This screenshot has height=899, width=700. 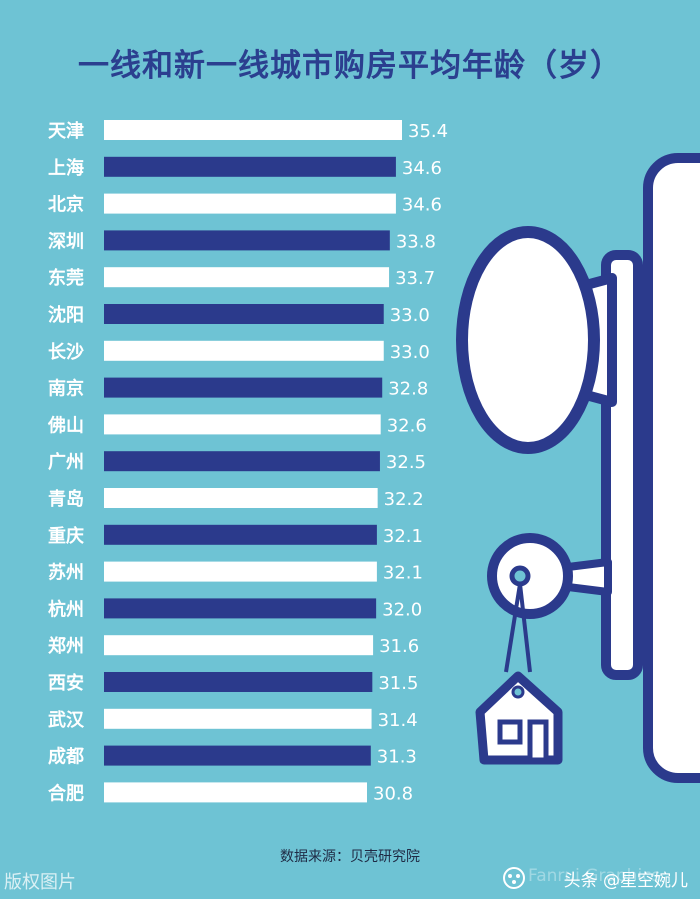 I want to click on category-label: 西安, so click(x=66, y=683).